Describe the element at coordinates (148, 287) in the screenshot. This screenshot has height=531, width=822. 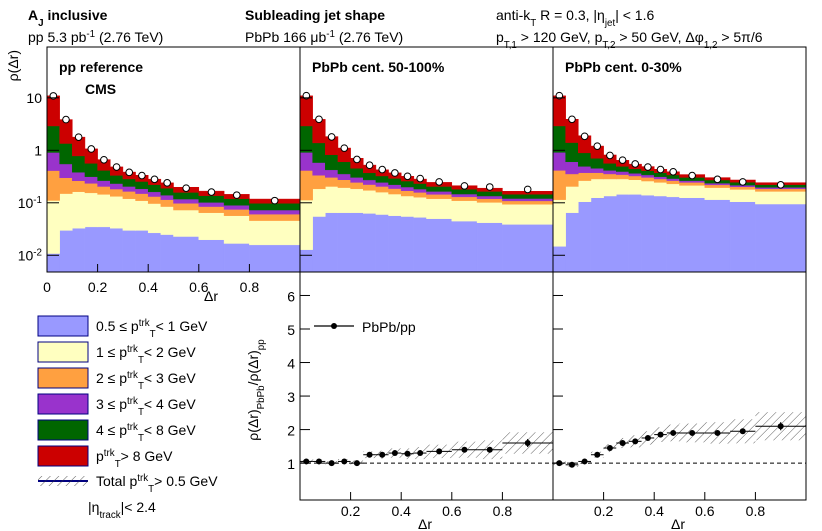
I see `x-tick-label: 0.4` at that location.